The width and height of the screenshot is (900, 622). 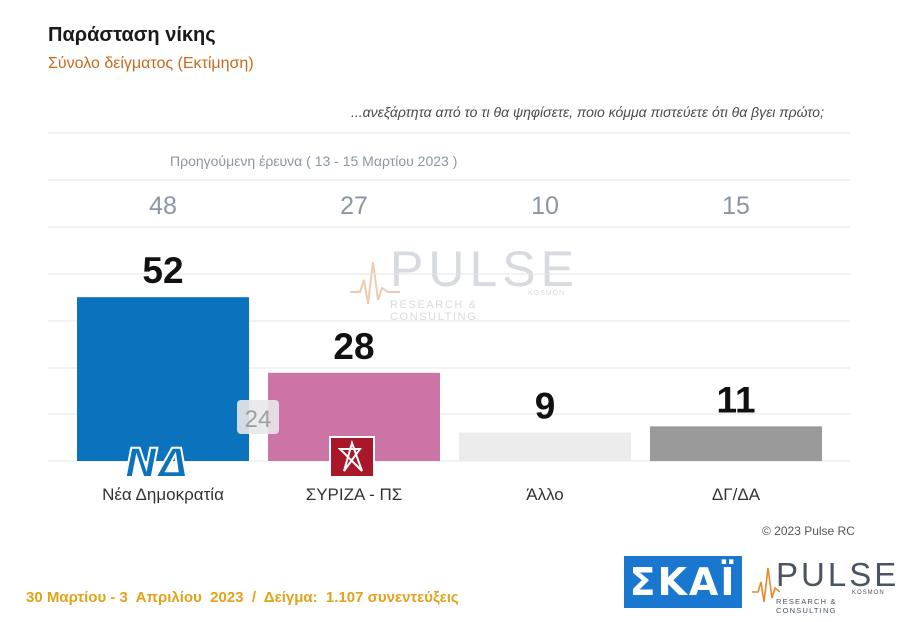 What do you see at coordinates (683, 582) in the screenshot?
I see `skai-logo: ΣΚΑΪ` at bounding box center [683, 582].